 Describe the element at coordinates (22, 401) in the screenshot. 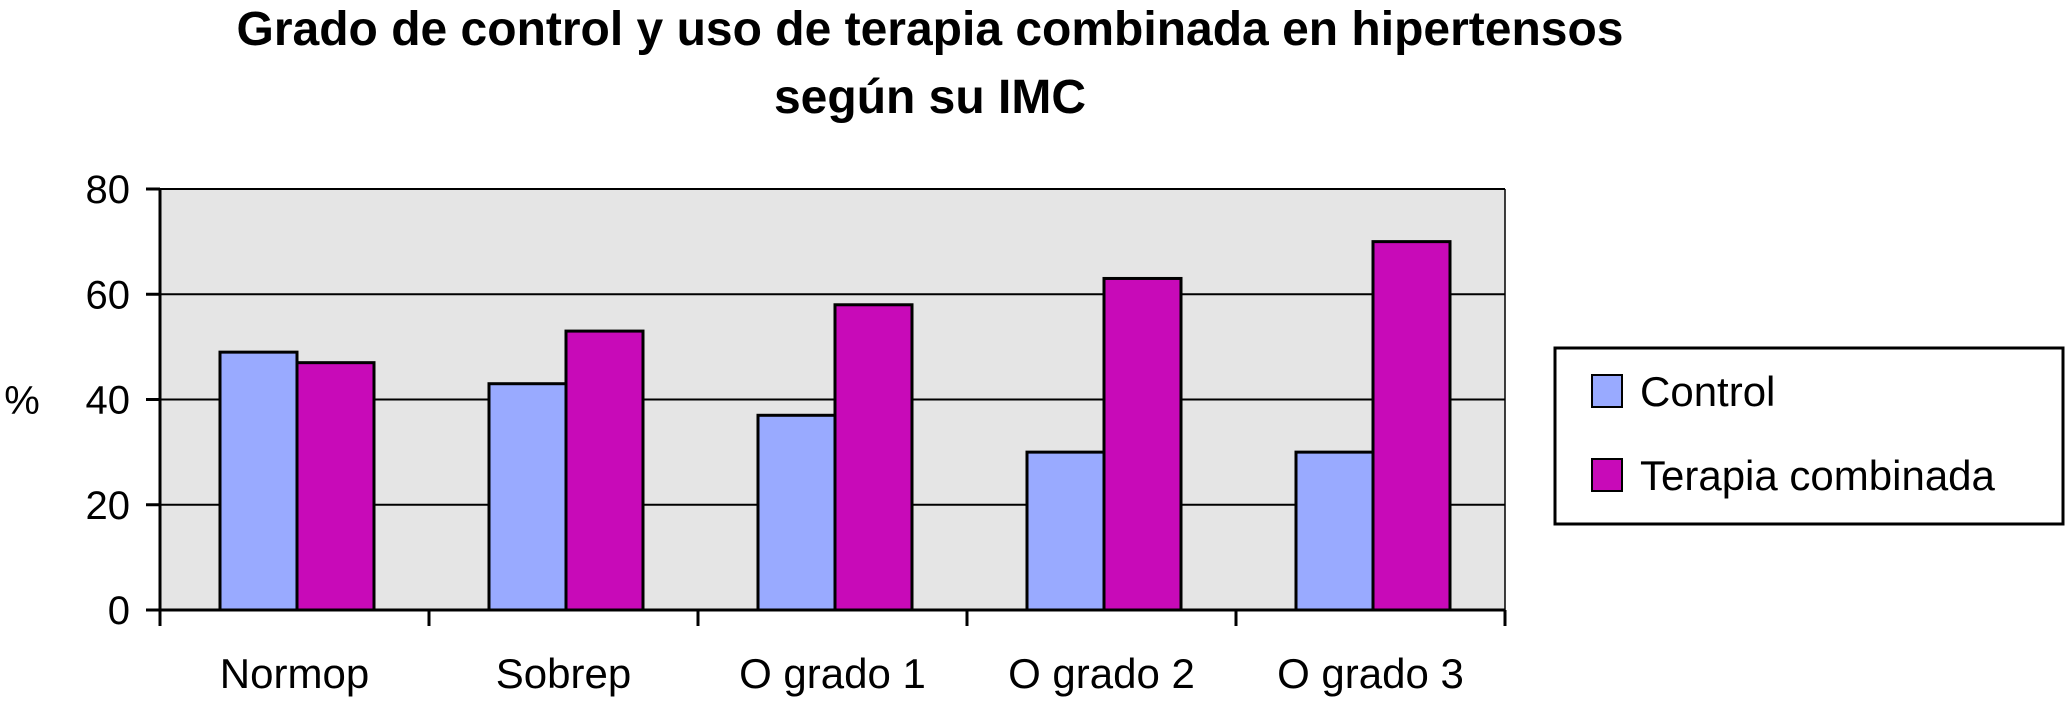

I see `y-axis-label: %` at that location.